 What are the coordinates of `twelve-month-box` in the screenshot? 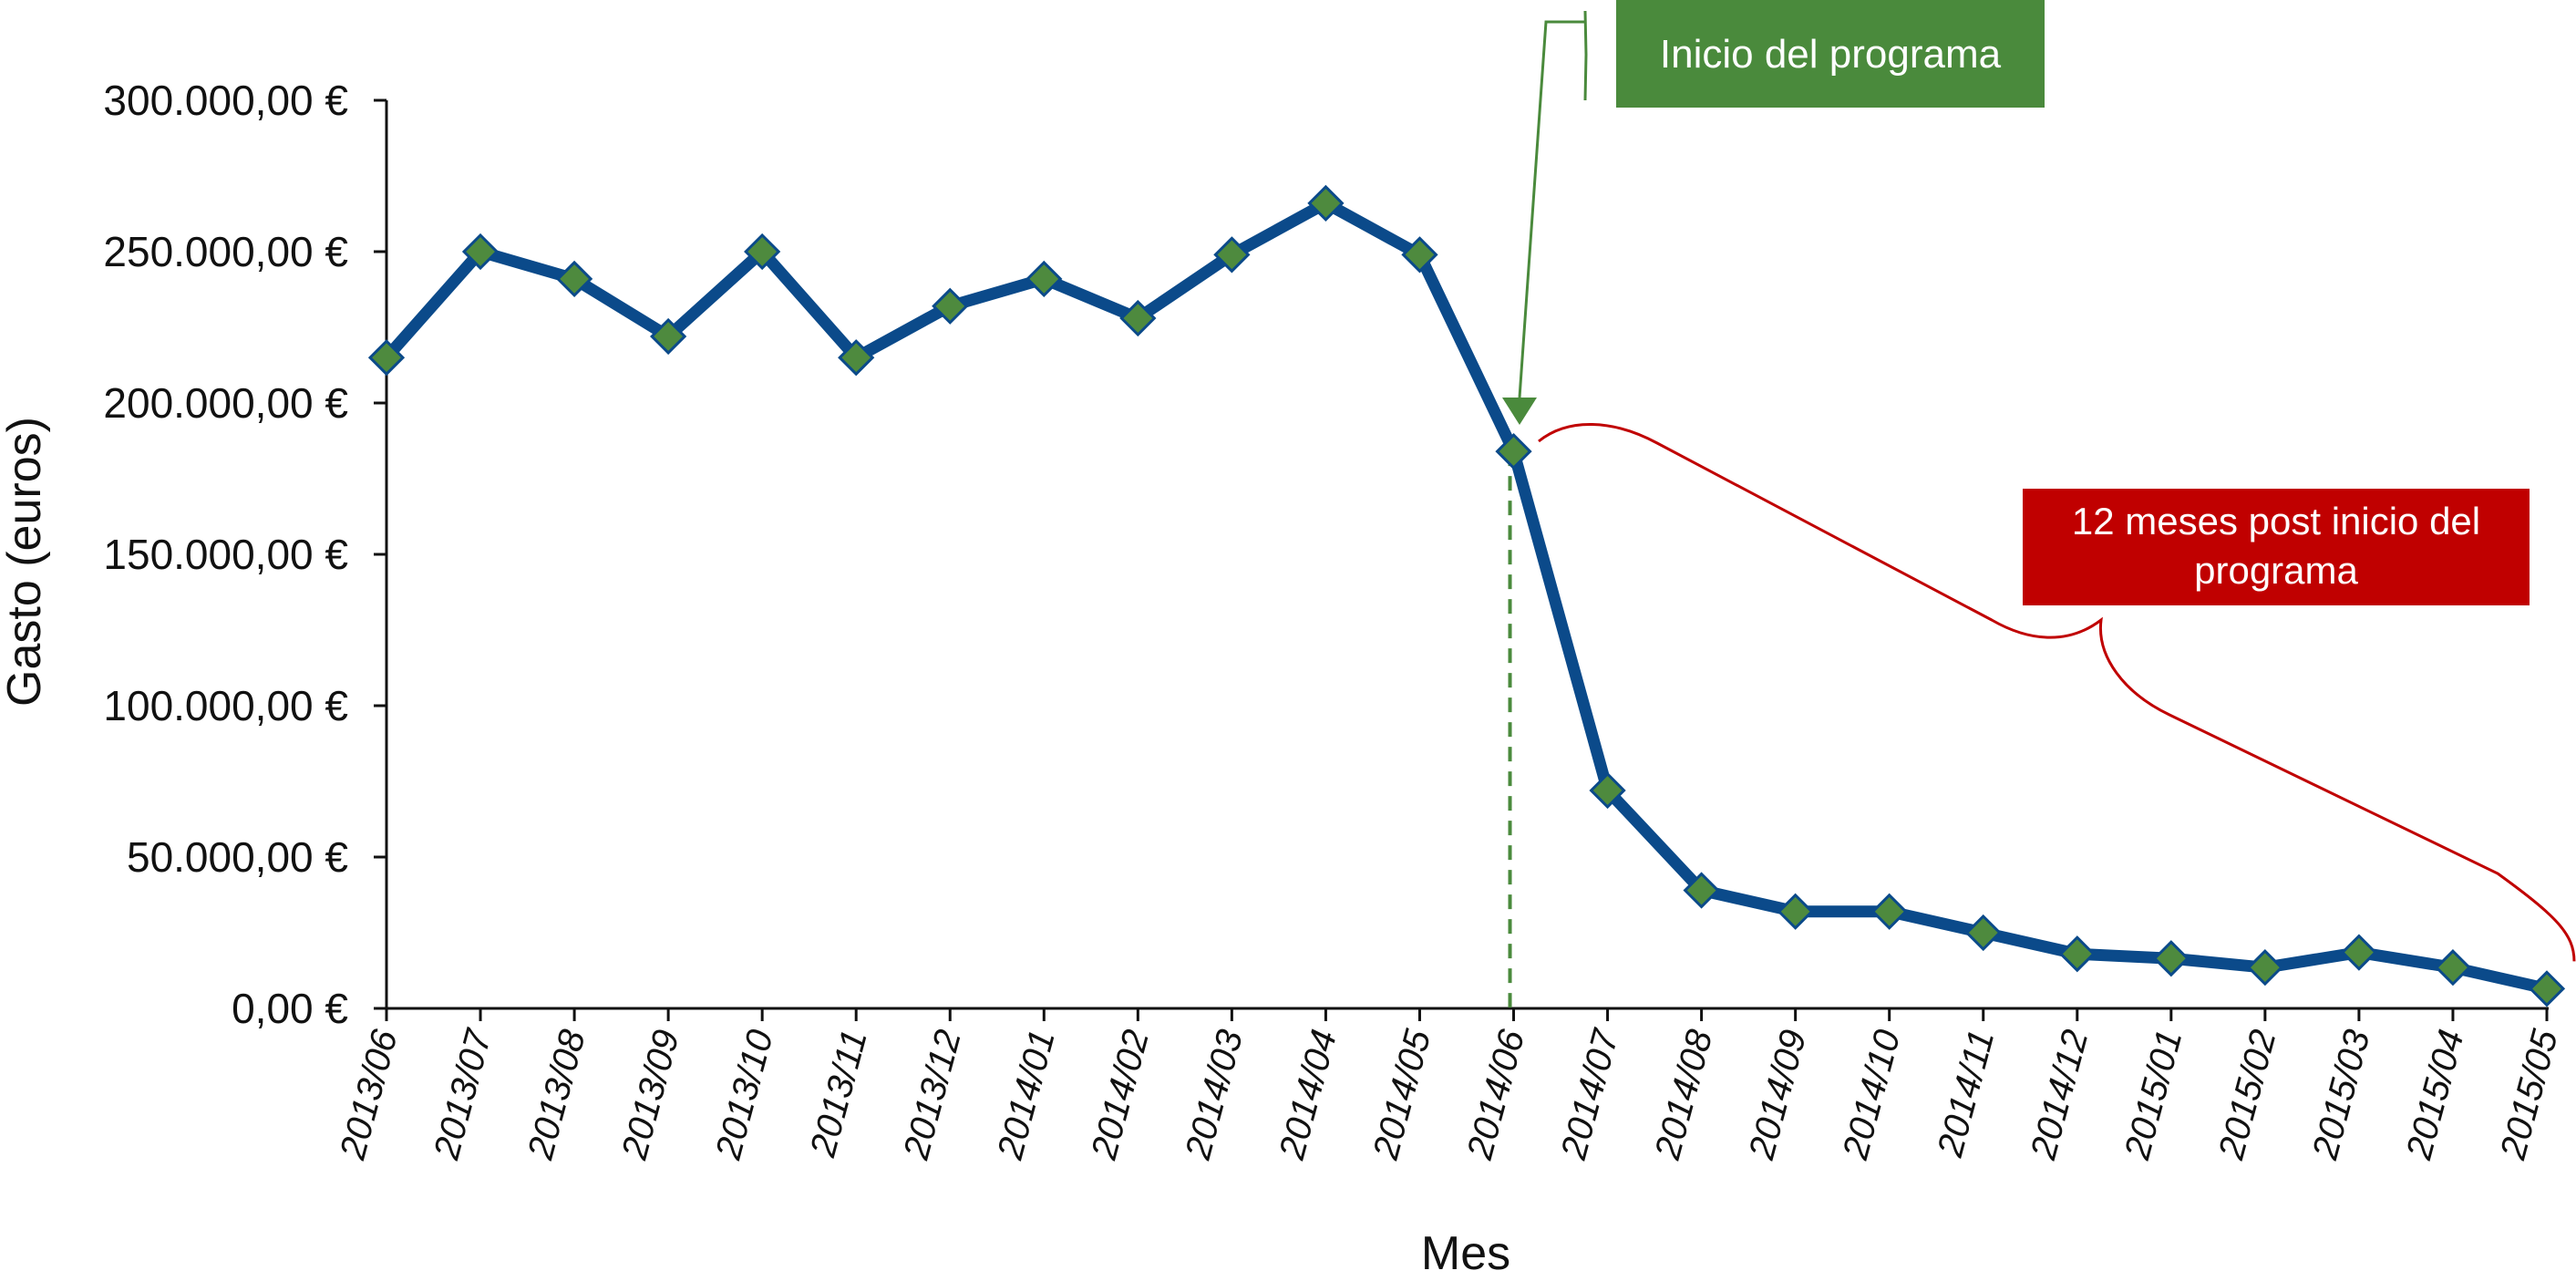 It's located at (2276, 547).